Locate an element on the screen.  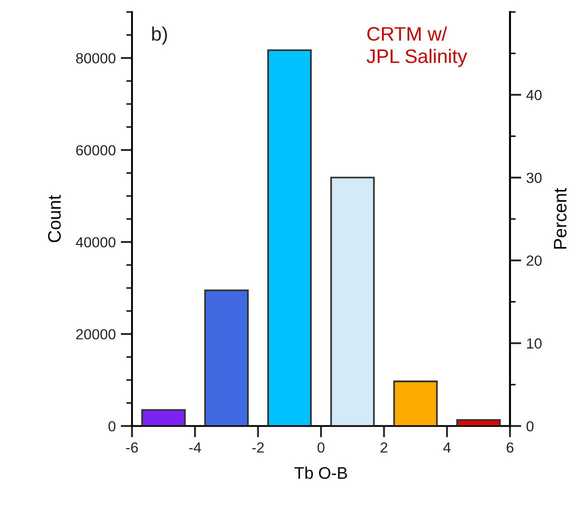
x-tick-label: 6 is located at coordinates (510, 447).